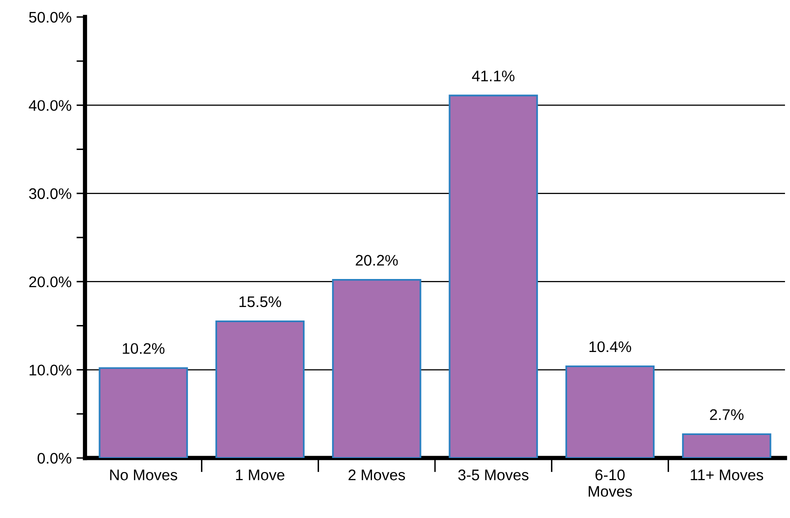 This screenshot has width=790, height=518. What do you see at coordinates (377, 260) in the screenshot?
I see `data-label: 20.2%` at bounding box center [377, 260].